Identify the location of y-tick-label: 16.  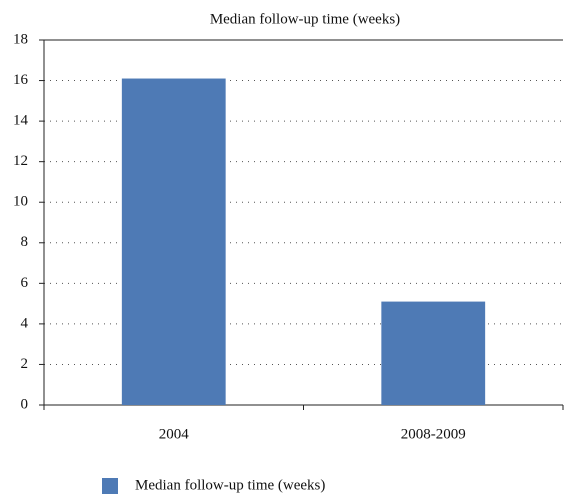
(21, 80).